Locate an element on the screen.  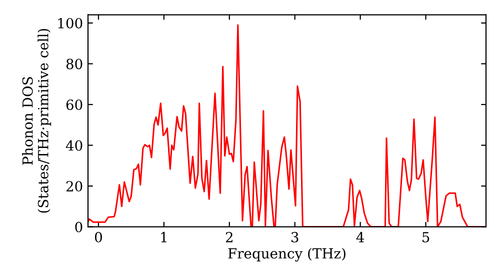
y-tick-label: 20 is located at coordinates (74, 186).